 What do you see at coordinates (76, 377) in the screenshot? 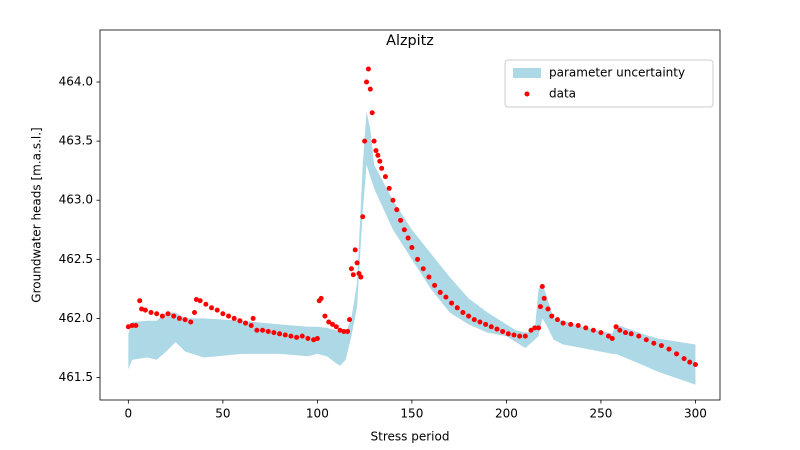
I see `y-tick-label: 461.5` at bounding box center [76, 377].